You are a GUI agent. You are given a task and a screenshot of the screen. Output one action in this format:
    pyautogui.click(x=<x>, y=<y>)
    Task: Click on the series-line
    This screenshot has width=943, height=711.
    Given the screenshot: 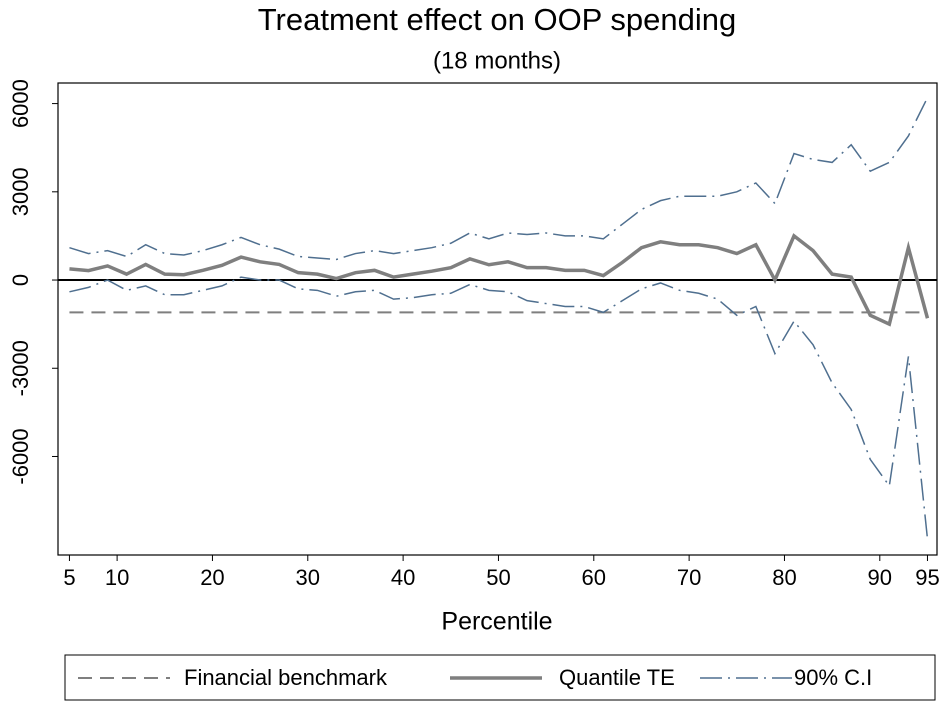 What is the action you would take?
    pyautogui.click(x=499, y=280)
    